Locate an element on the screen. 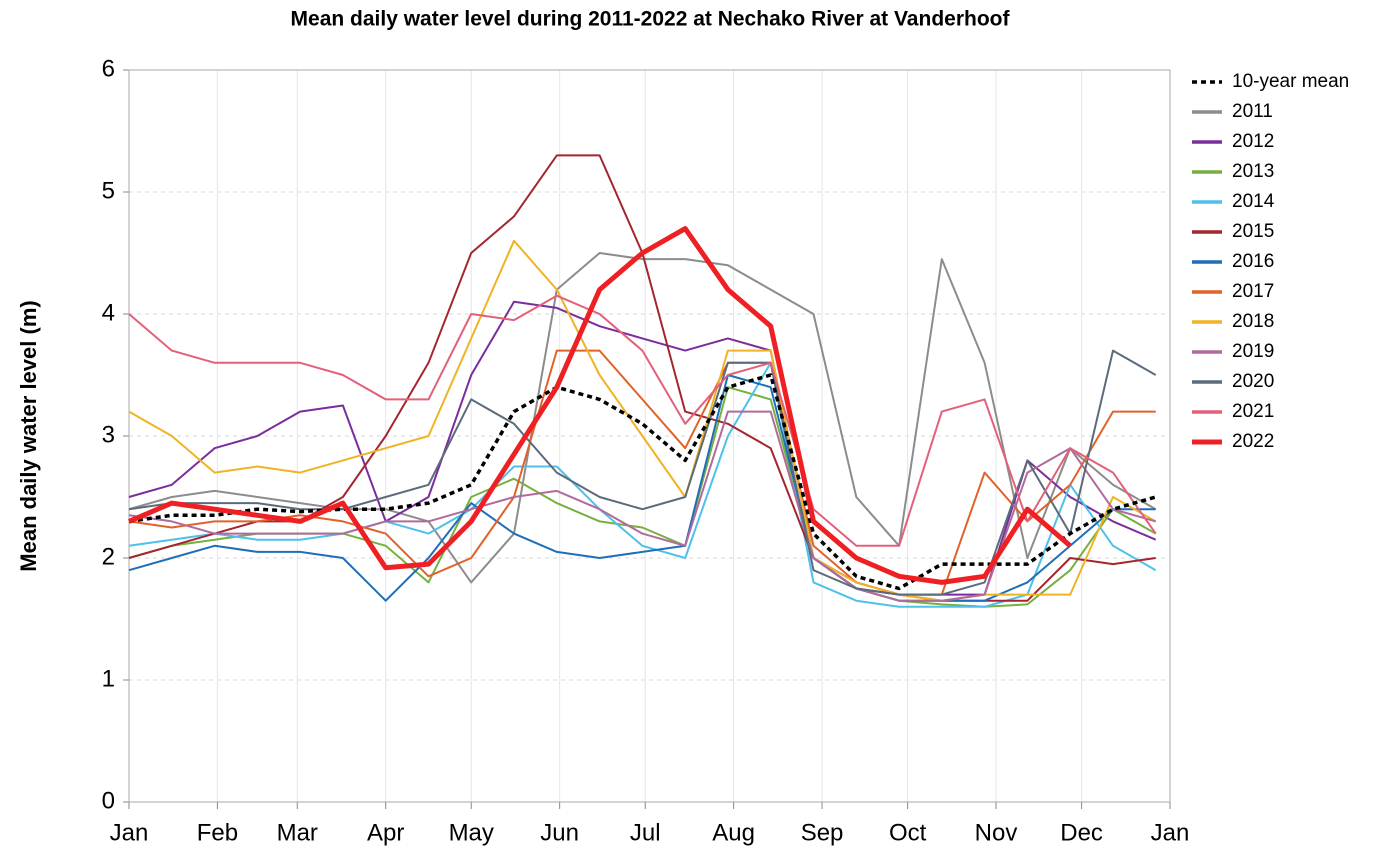  y-tick-label: 3 is located at coordinates (108, 434).